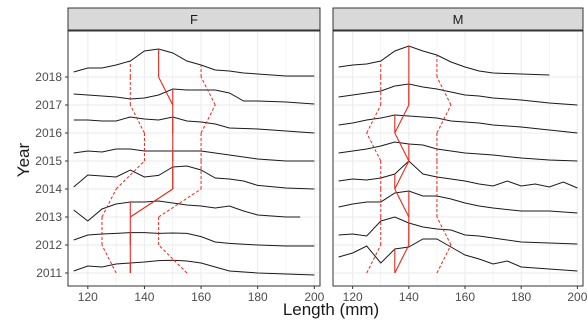 This screenshot has height=322, width=587. I want to click on ridge-line-2013, so click(187, 211).